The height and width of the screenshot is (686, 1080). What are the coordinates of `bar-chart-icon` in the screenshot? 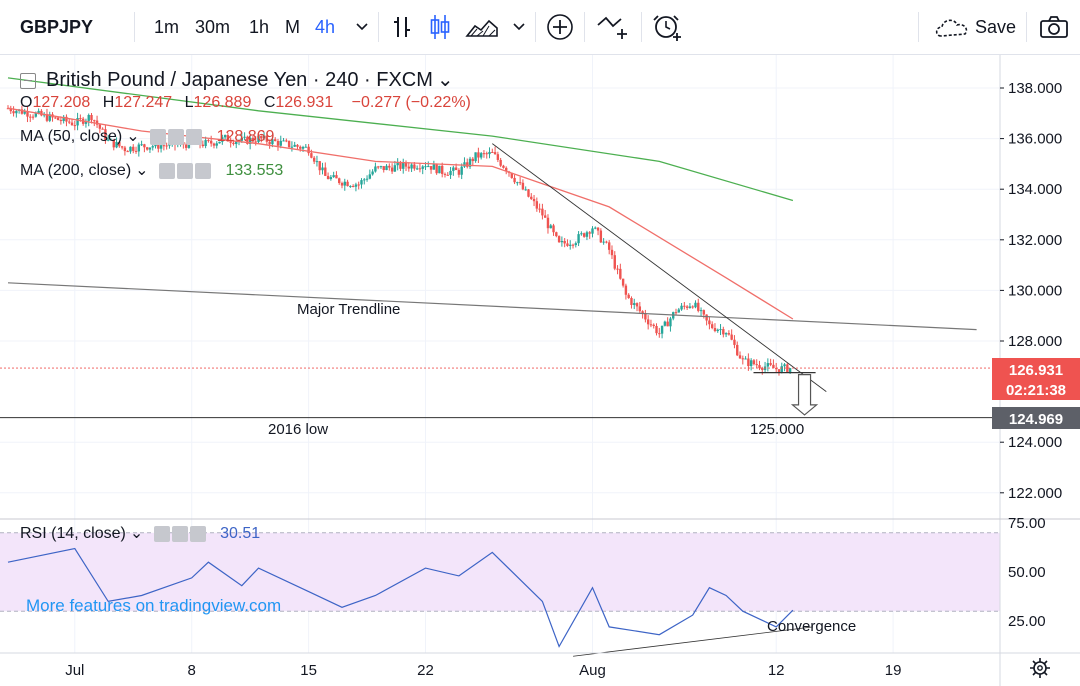 It's located at (402, 27).